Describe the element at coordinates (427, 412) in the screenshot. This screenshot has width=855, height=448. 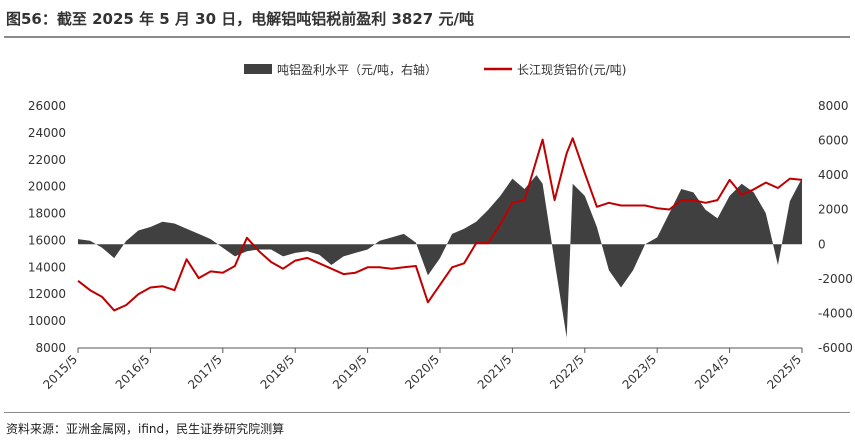
I see `source-divider` at that location.